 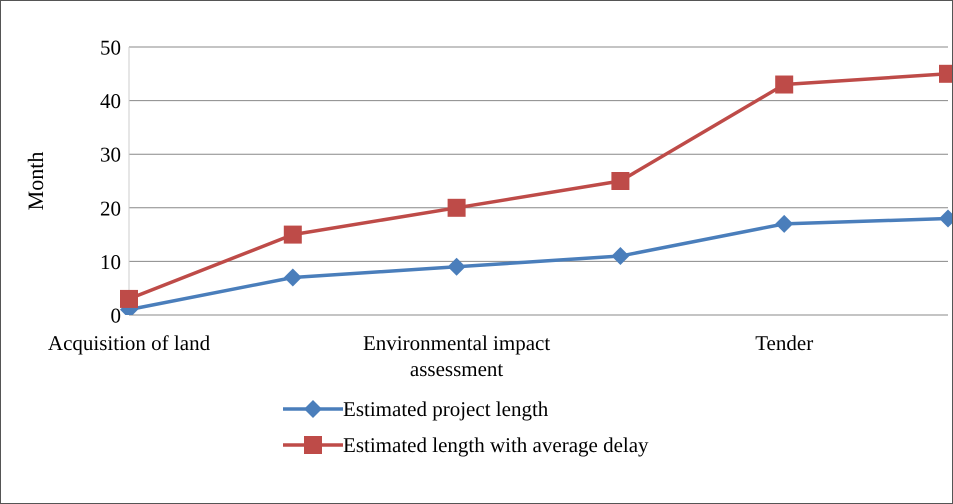 I want to click on y-axis-title: Month, so click(x=35, y=181).